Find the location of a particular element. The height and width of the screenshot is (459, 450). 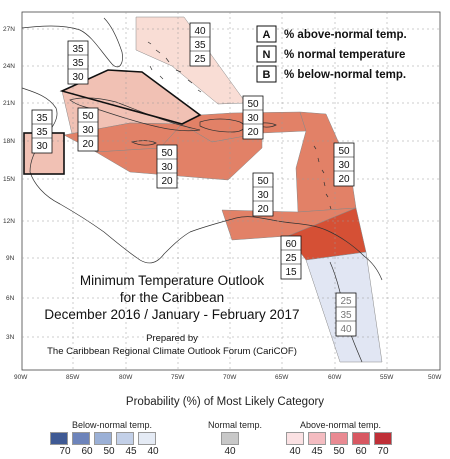

lon-label: 75W is located at coordinates (178, 377).